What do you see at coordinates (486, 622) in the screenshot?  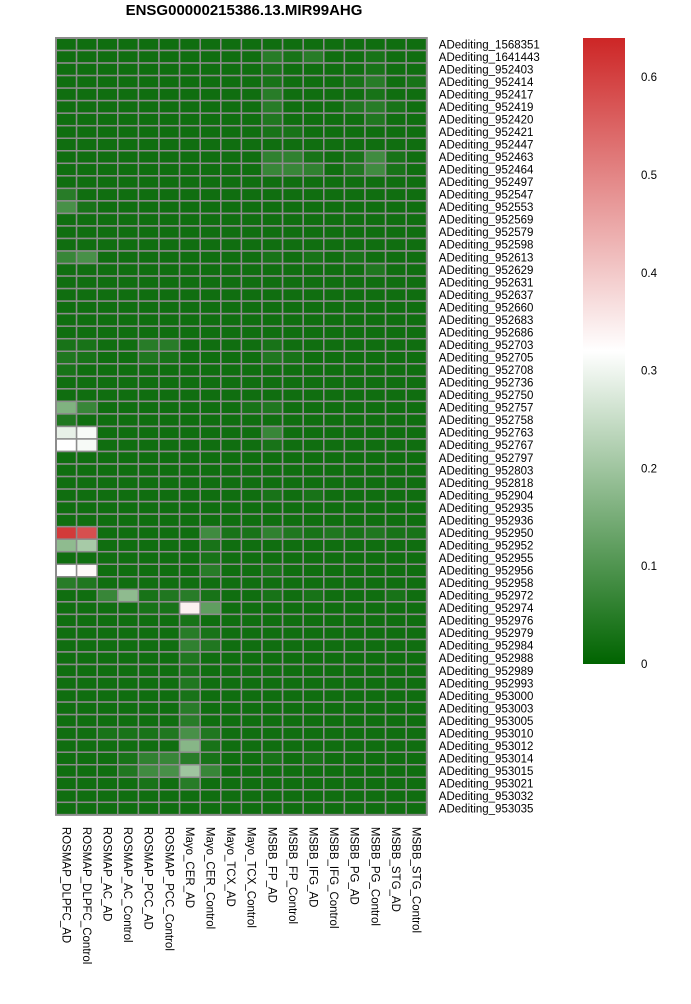 I see `row-label: ADediting_952976` at bounding box center [486, 622].